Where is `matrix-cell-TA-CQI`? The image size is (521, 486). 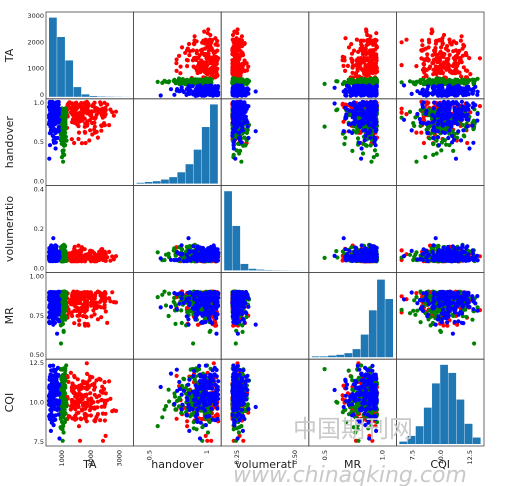
matrix-cell-TA-CQI is located at coordinates (440, 55).